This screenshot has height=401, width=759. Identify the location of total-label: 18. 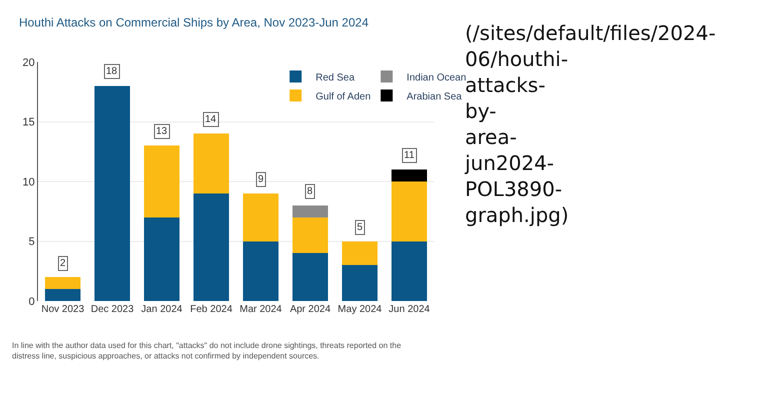
(112, 71).